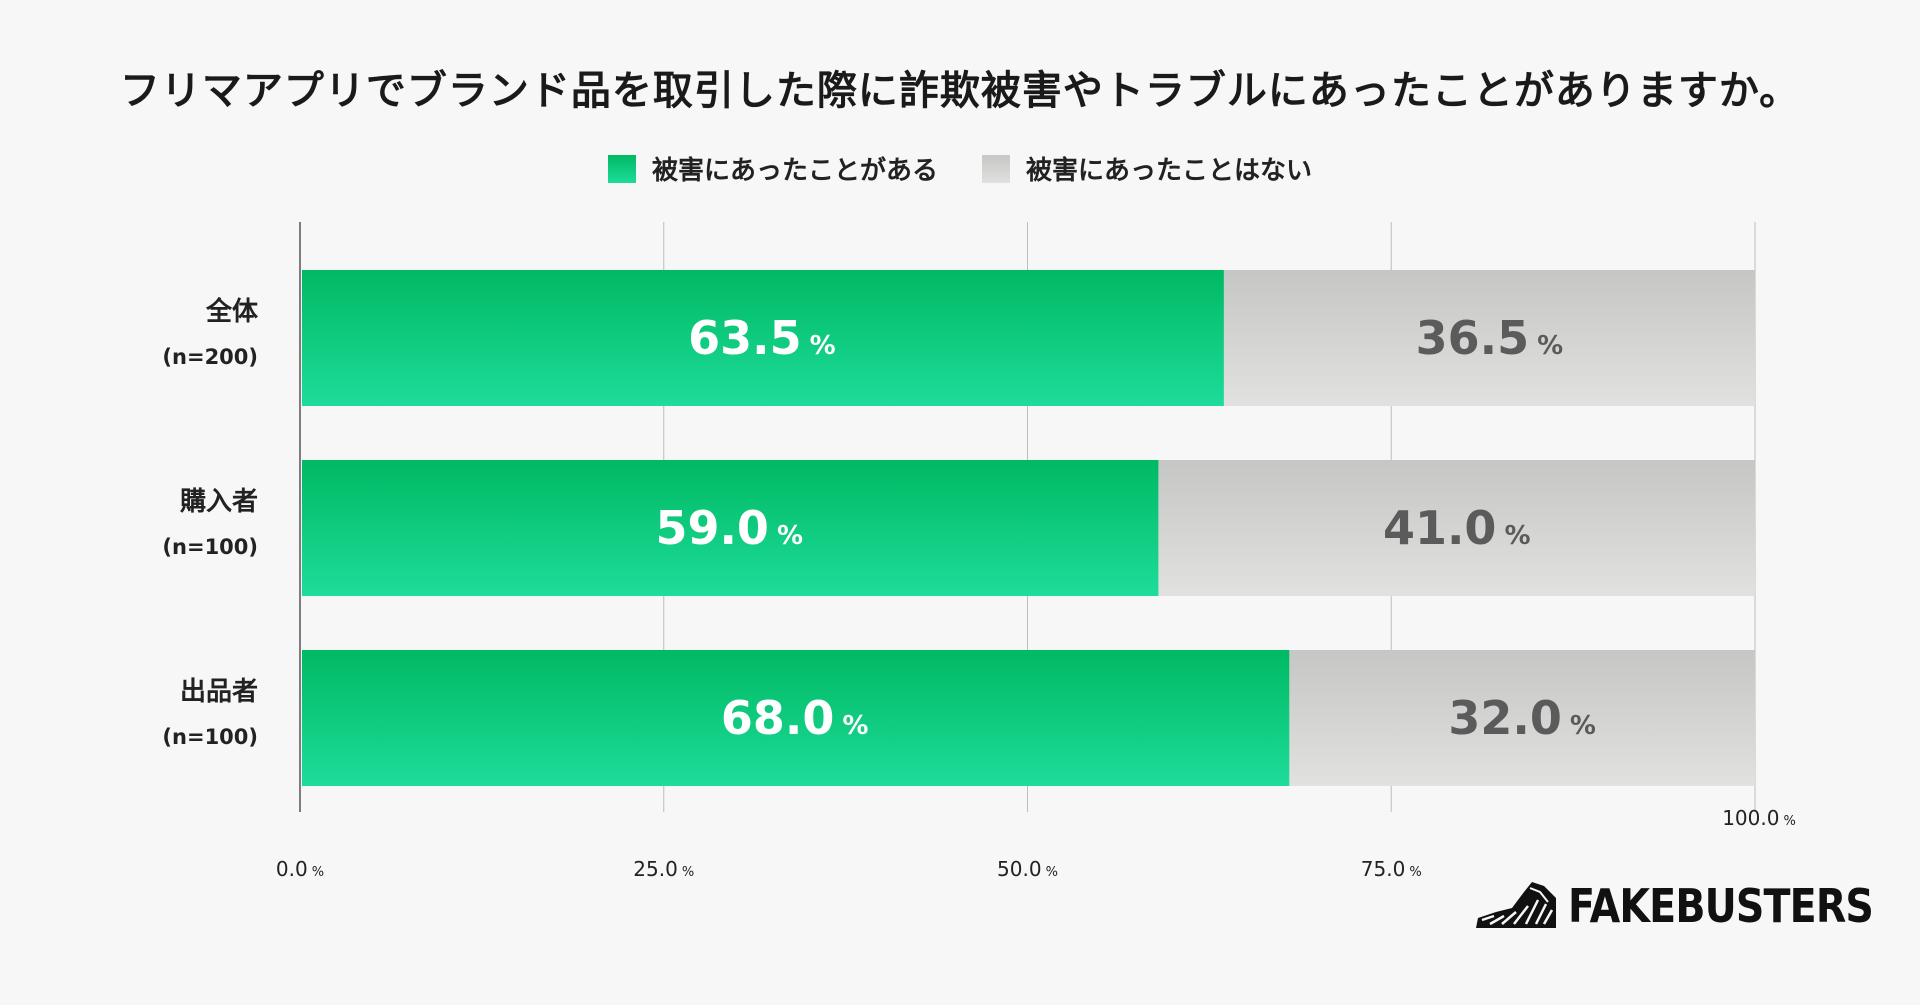  What do you see at coordinates (1027, 869) in the screenshot?
I see `x-tick-label: 50.0%` at bounding box center [1027, 869].